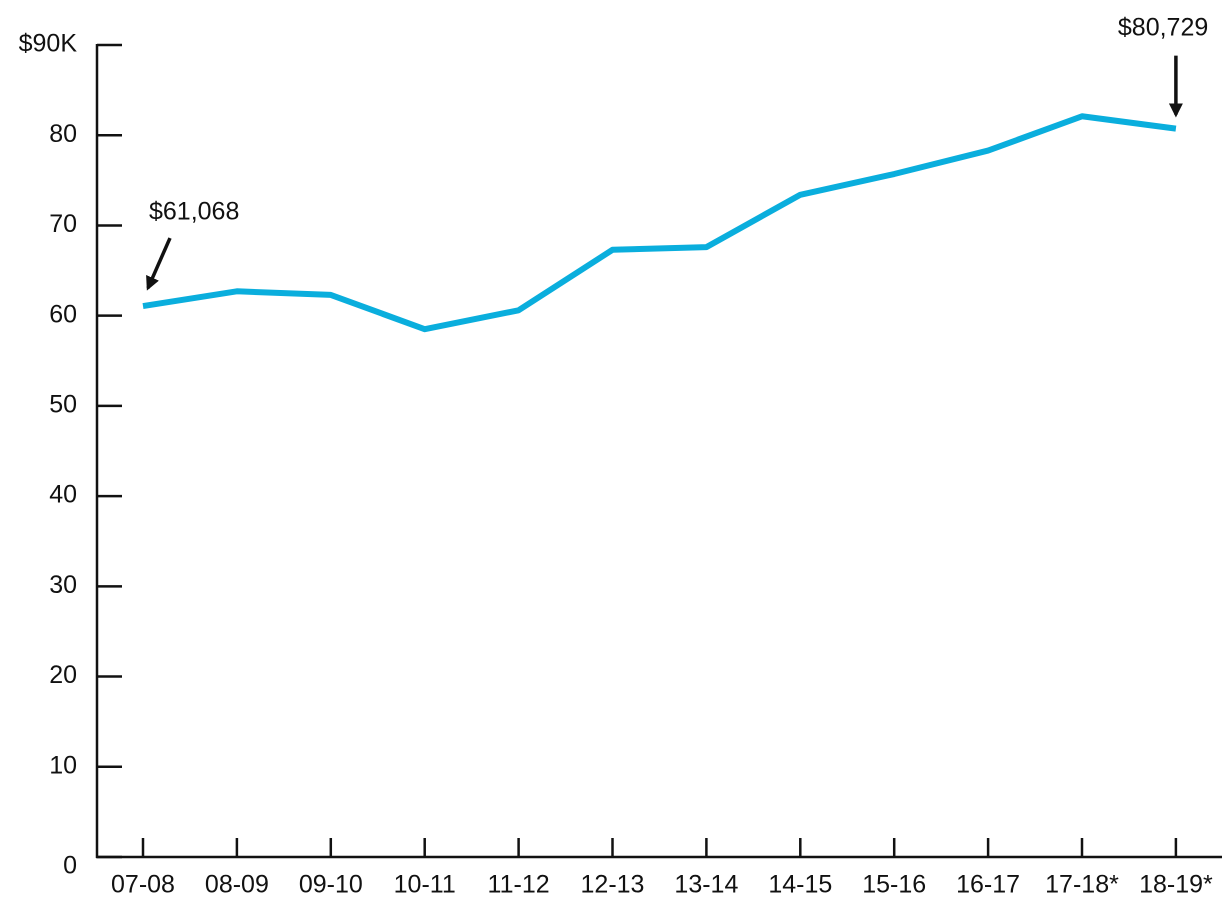 The height and width of the screenshot is (914, 1222). Describe the element at coordinates (63, 134) in the screenshot. I see `y-tick-label: 80` at that location.